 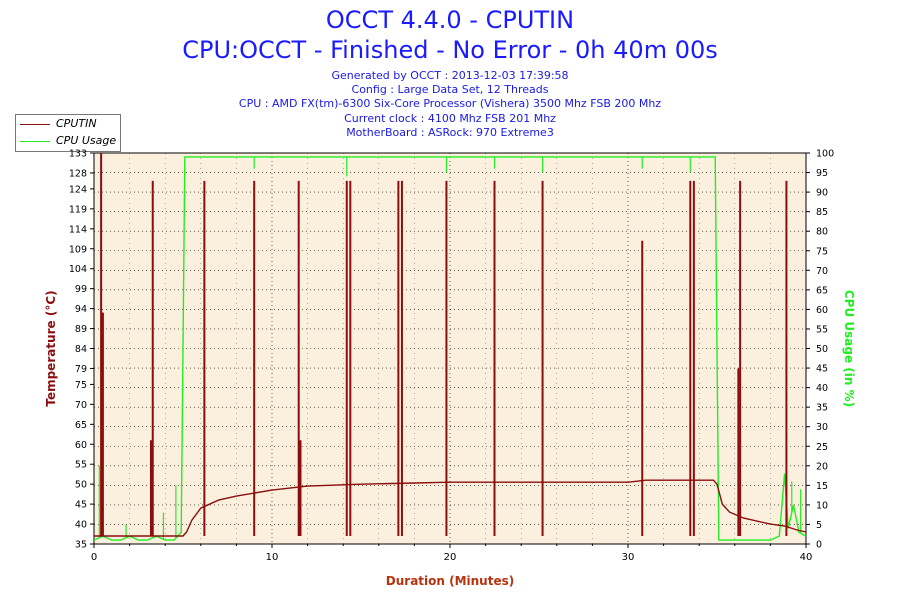 I want to click on y-right-tick-label: 5, so click(x=819, y=525).